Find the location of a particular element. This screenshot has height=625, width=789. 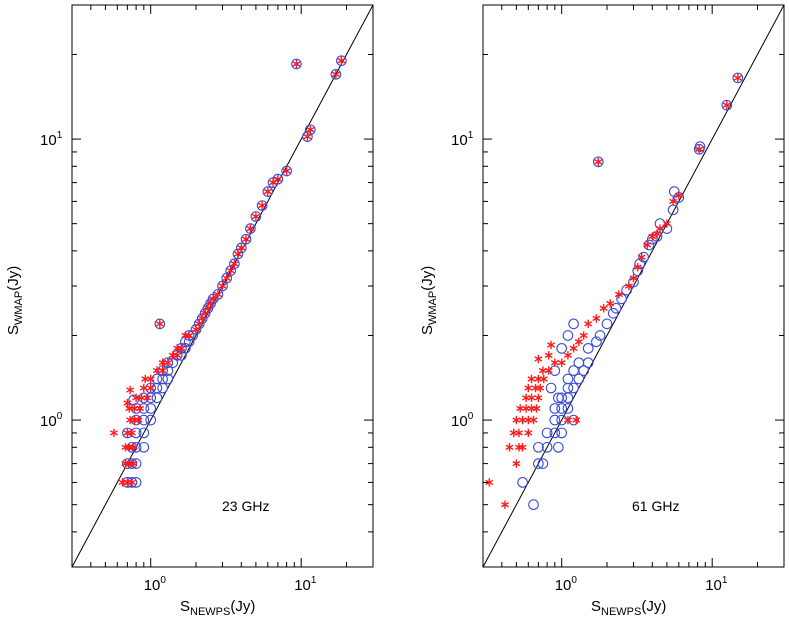

frequency-annotation: 61 GHz is located at coordinates (655, 506).